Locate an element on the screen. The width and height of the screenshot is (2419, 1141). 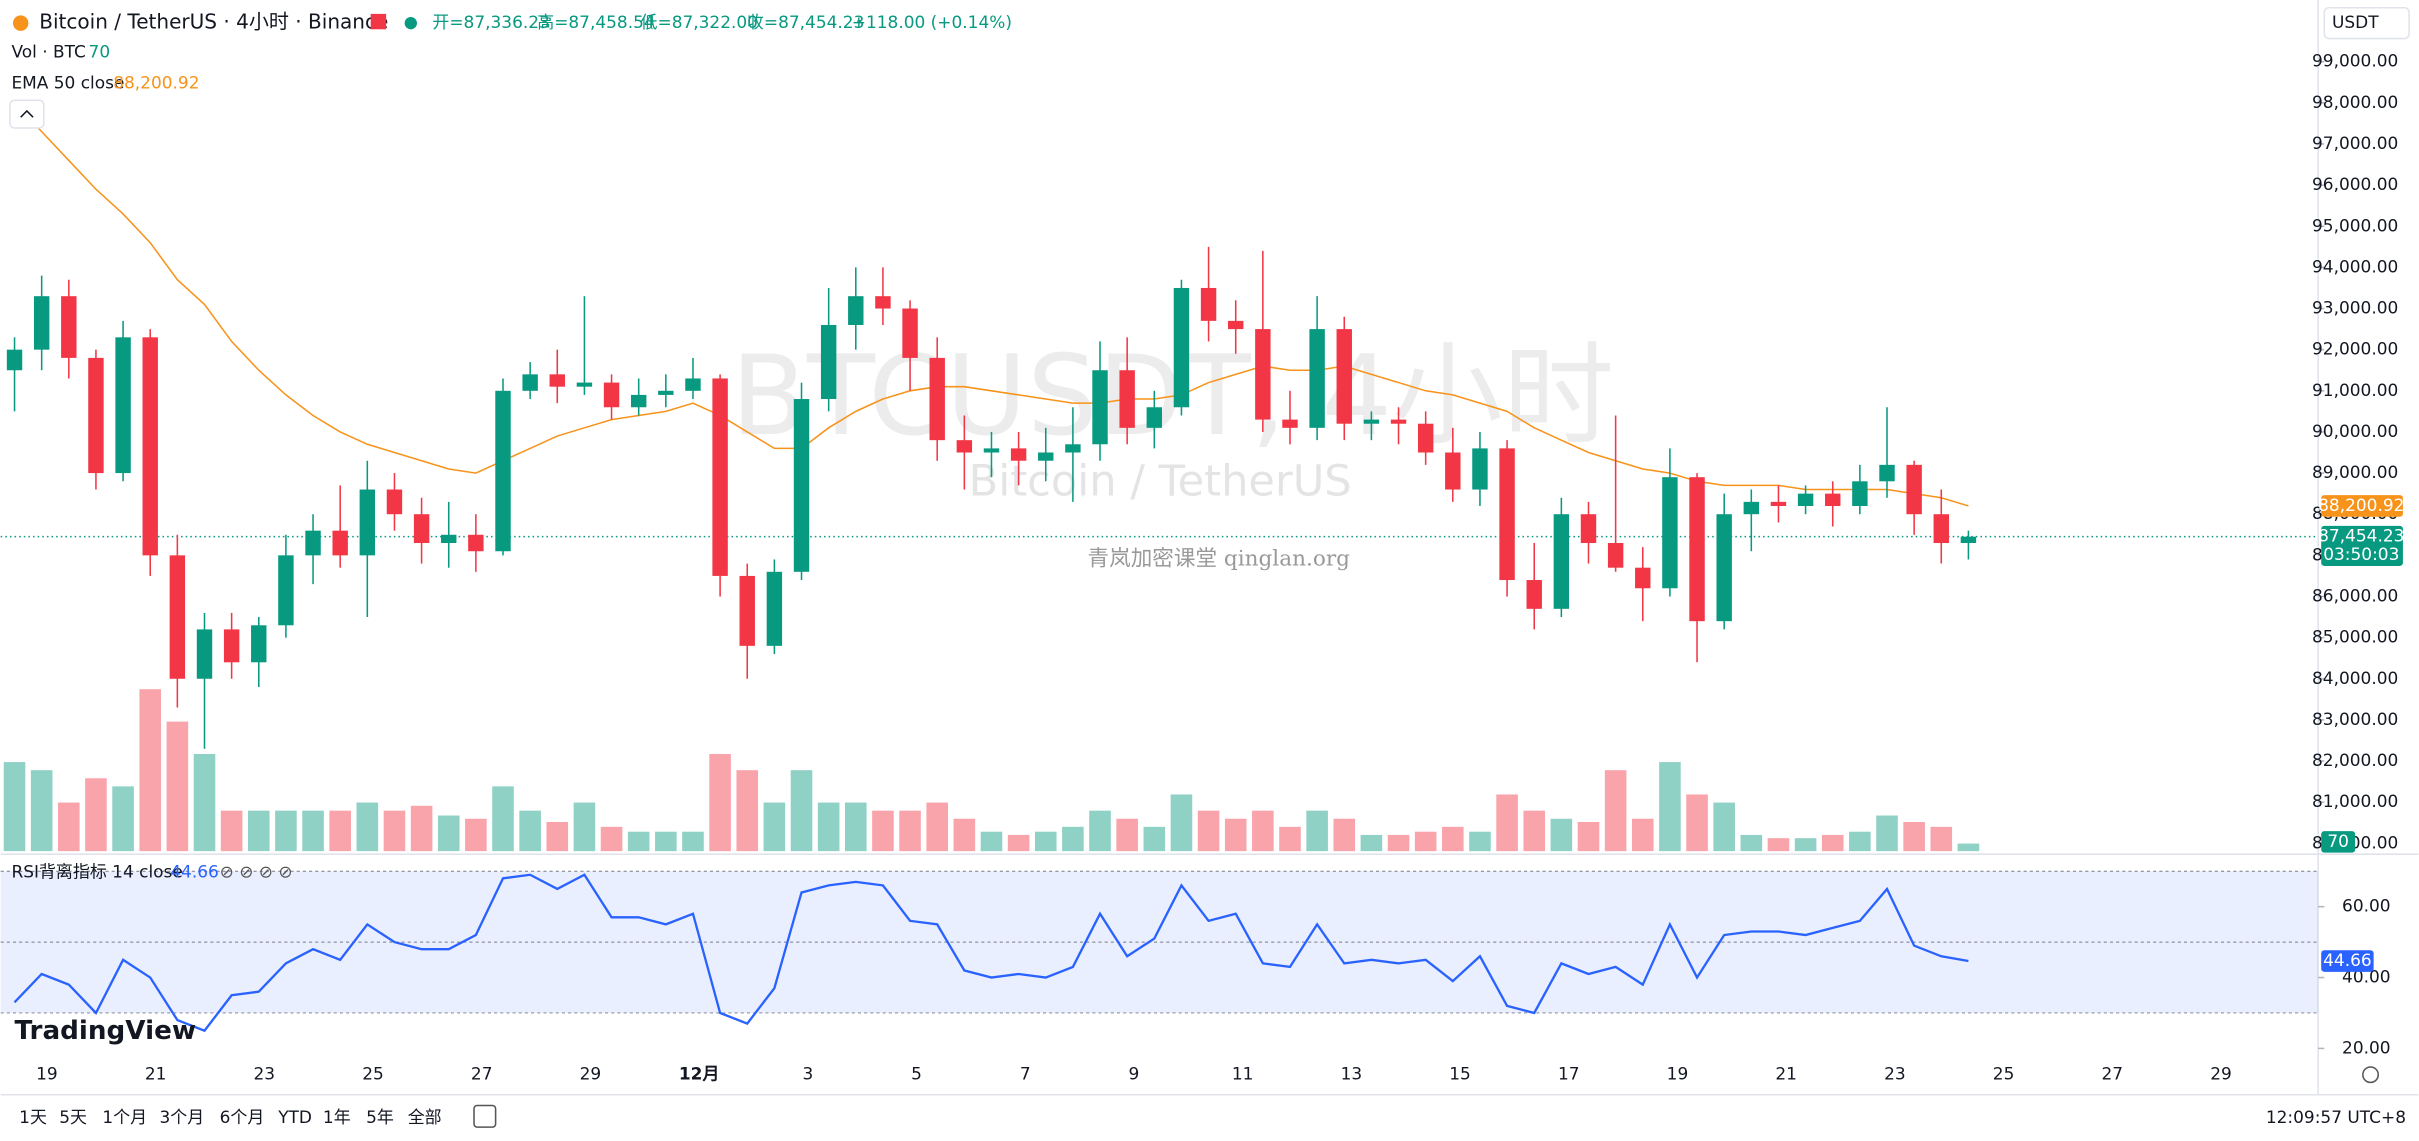
ohlc-high: 高=87,458.54 is located at coordinates (595, 22).